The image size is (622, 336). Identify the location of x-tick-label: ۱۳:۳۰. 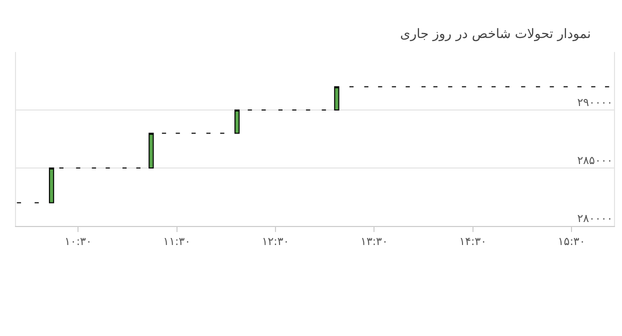
(374, 241).